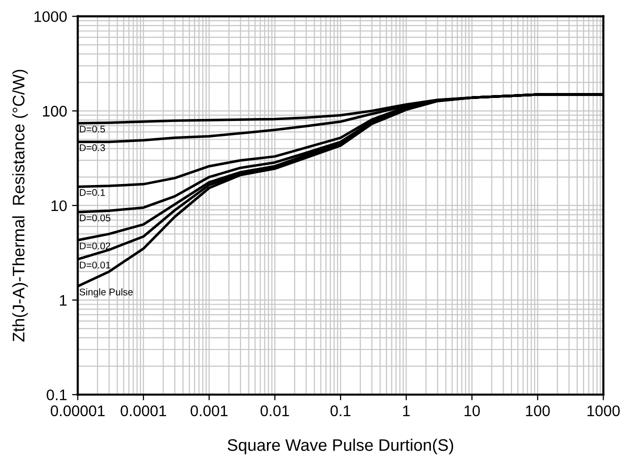 The image size is (622, 467). What do you see at coordinates (20, 206) in the screenshot?
I see `y-axis-title: Zth(J-A)-Thermal Resistance (°C/W)` at bounding box center [20, 206].